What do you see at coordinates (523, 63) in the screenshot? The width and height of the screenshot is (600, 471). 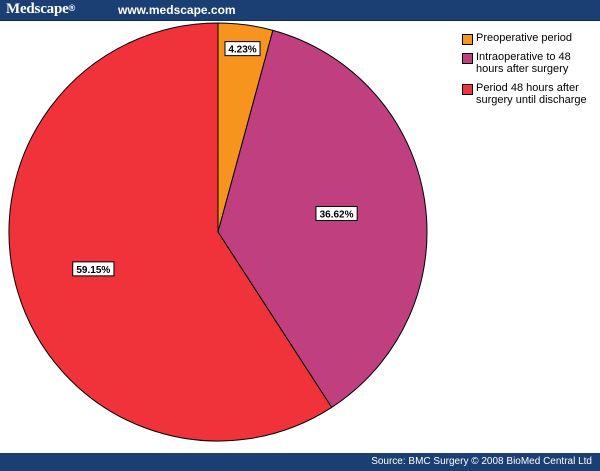 I see `legend-label: Intraoperative to 48 hours after surgery` at bounding box center [523, 63].